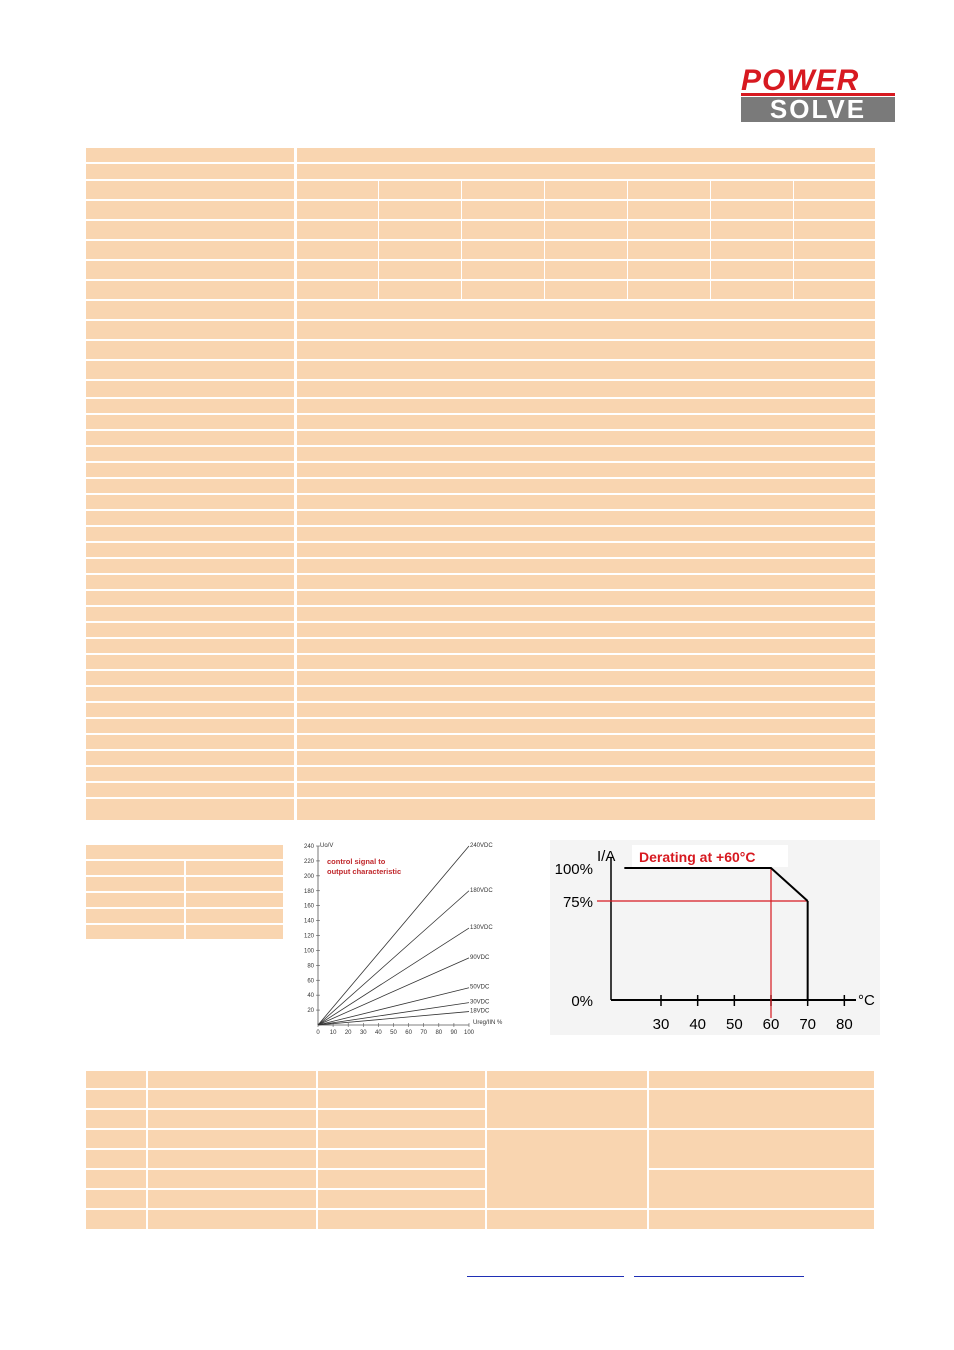 Image resolution: width=954 pixels, height=1350 pixels. Describe the element at coordinates (333, 1033) in the screenshot. I see `x-tick-label: 10` at that location.